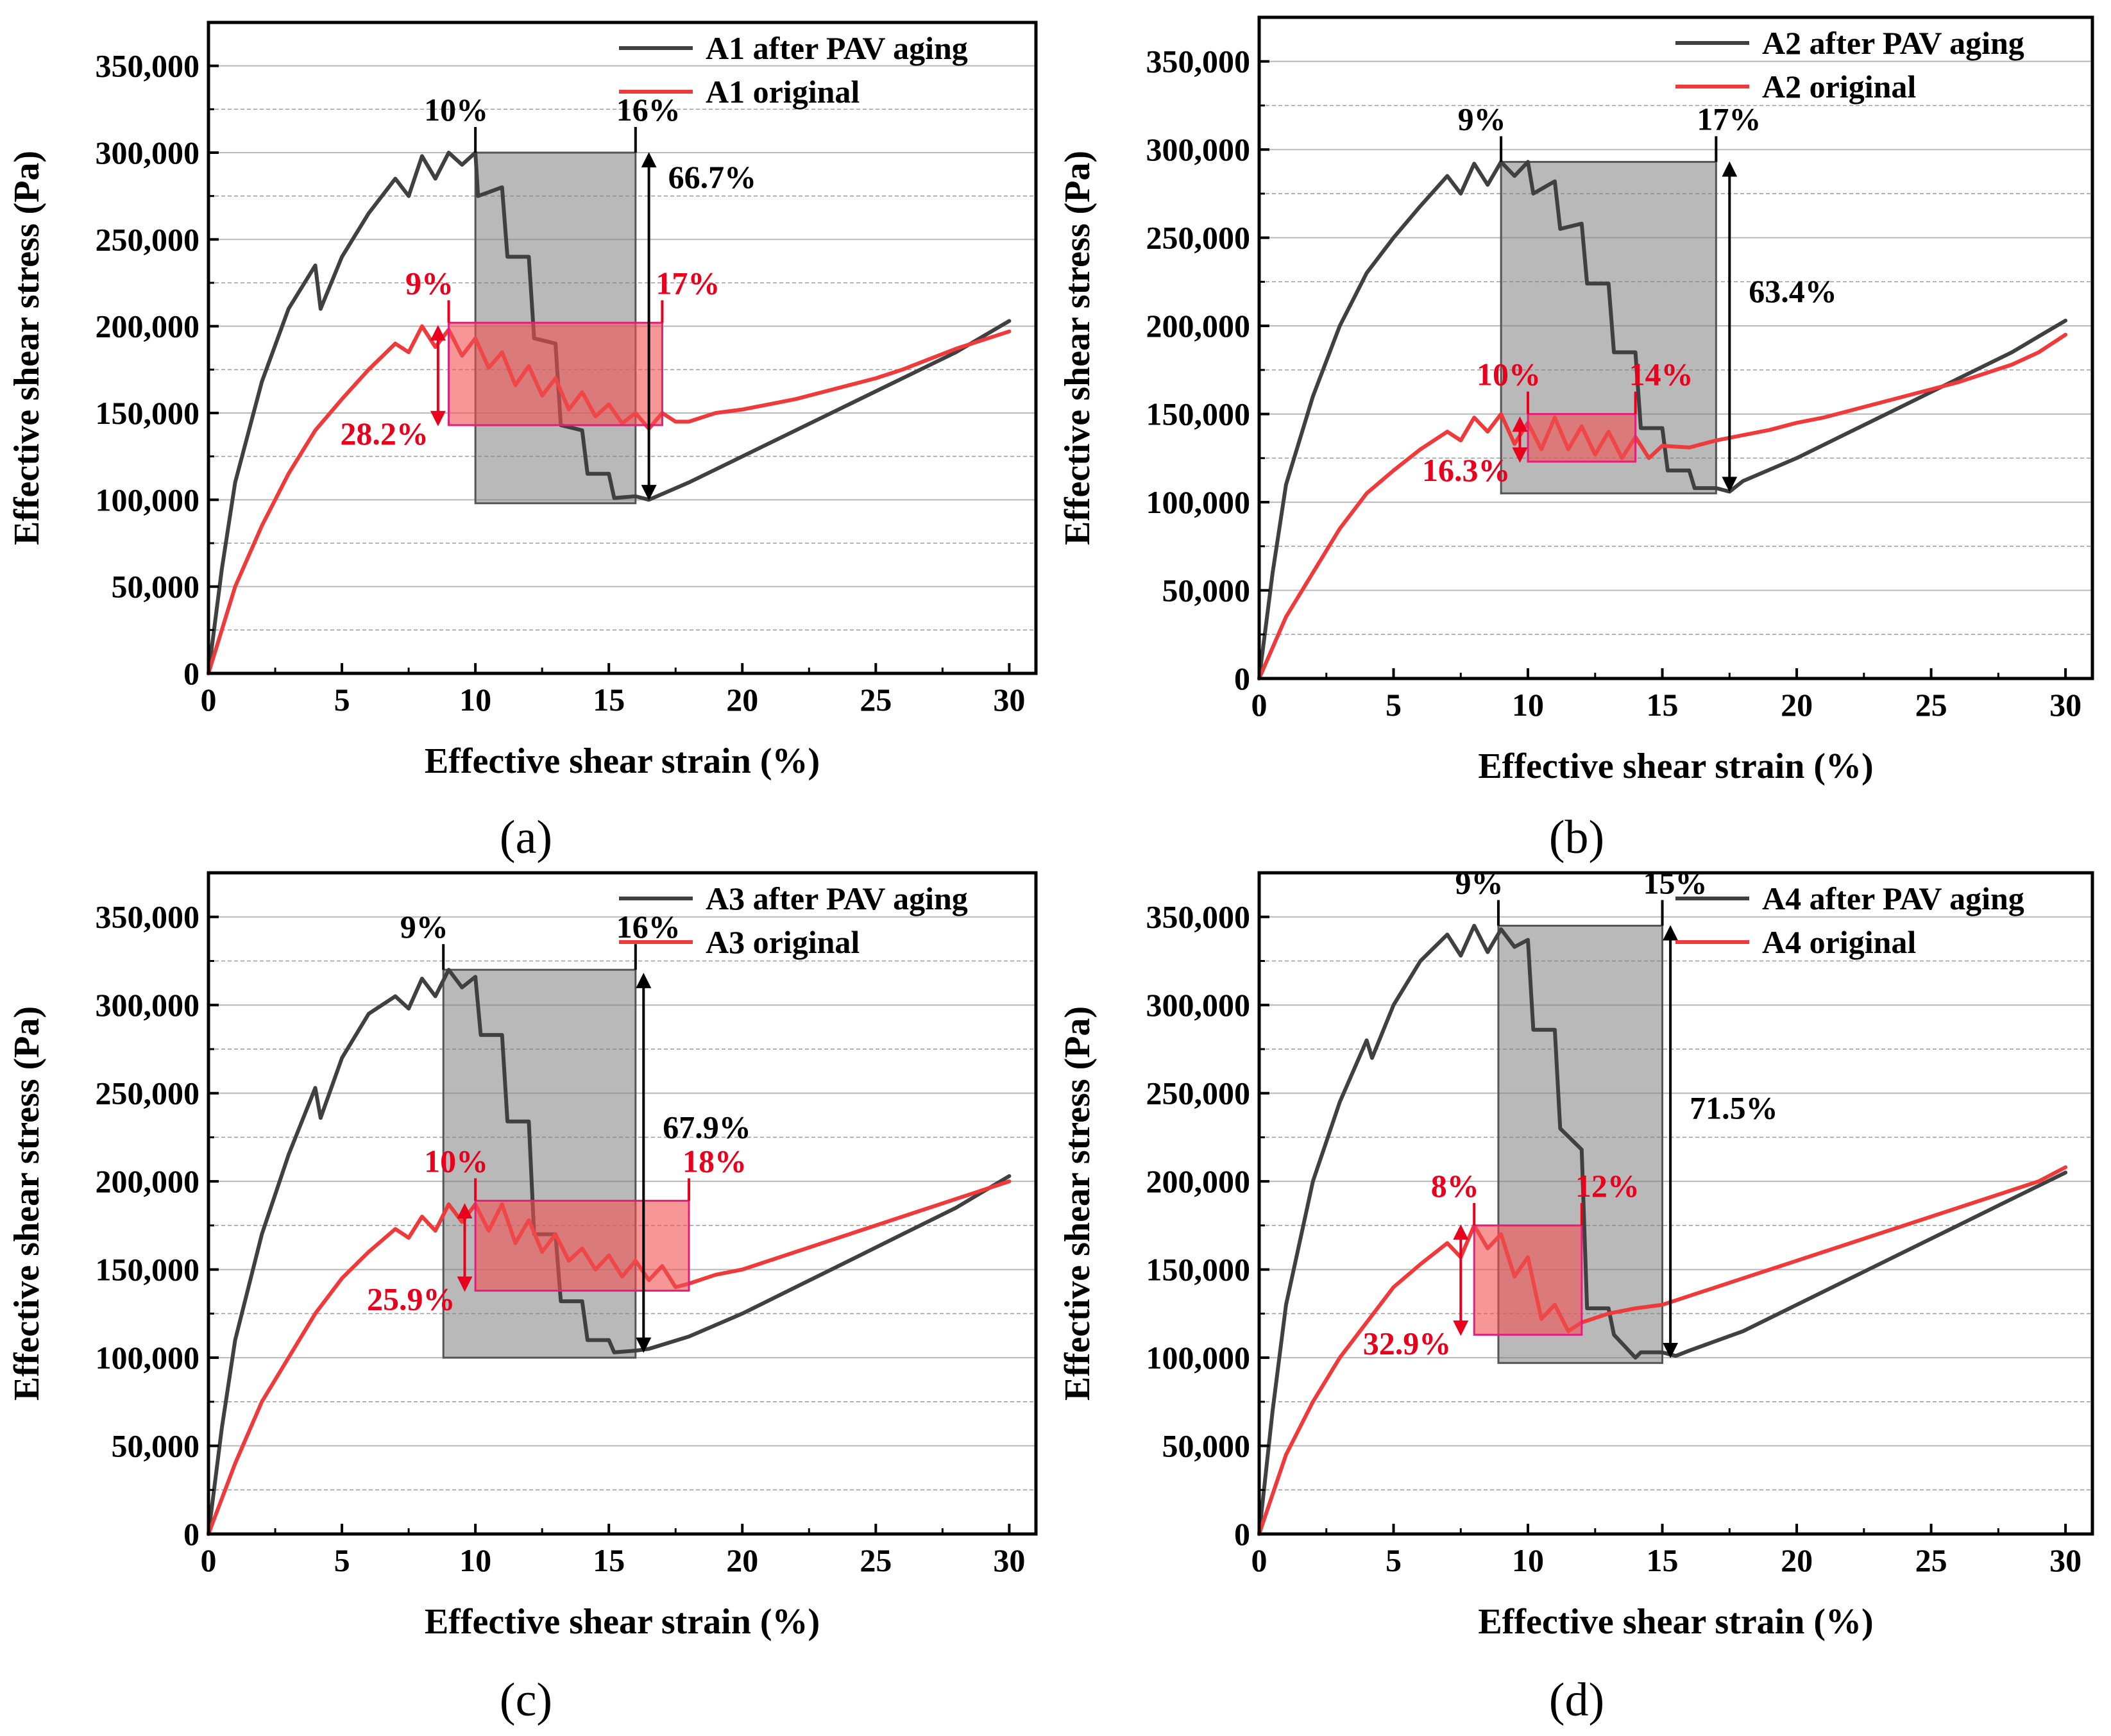 The height and width of the screenshot is (1736, 2111). What do you see at coordinates (793, 70) in the screenshot?
I see `legend: A1 after PAV aging A1 original` at bounding box center [793, 70].